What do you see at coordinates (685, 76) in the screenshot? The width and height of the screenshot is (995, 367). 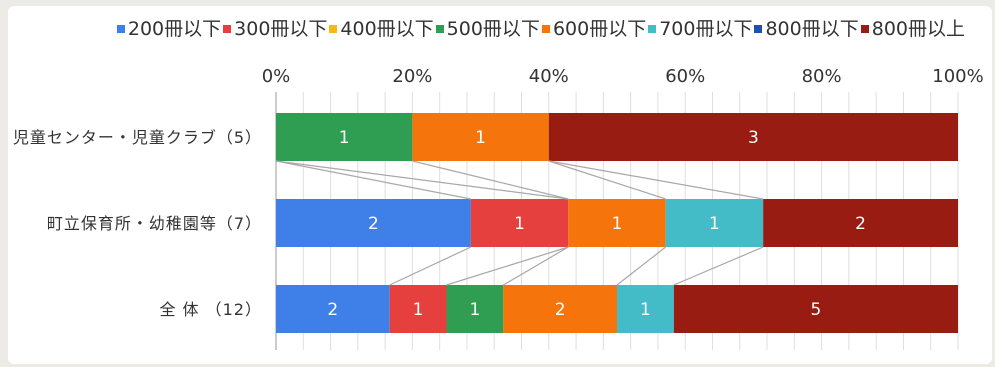 I see `x-tick-label: 60%` at bounding box center [685, 76].